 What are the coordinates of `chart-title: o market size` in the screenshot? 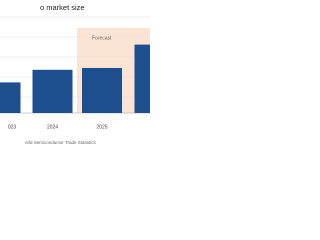 It's located at (62, 7).